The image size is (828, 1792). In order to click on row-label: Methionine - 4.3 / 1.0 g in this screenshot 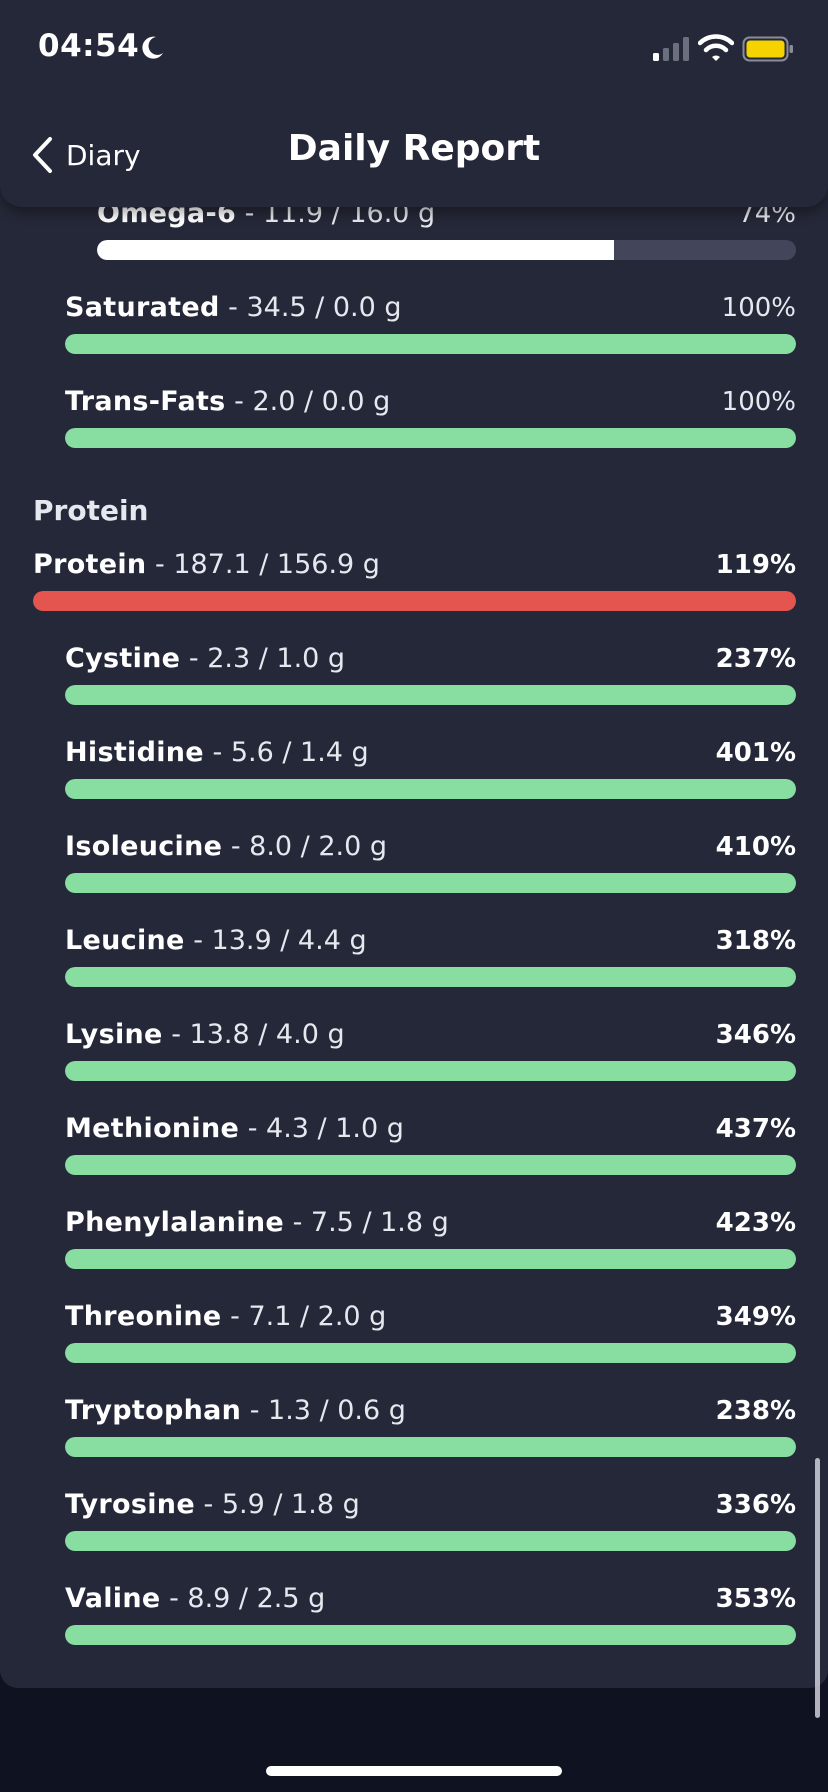, I will do `click(234, 1128)`.